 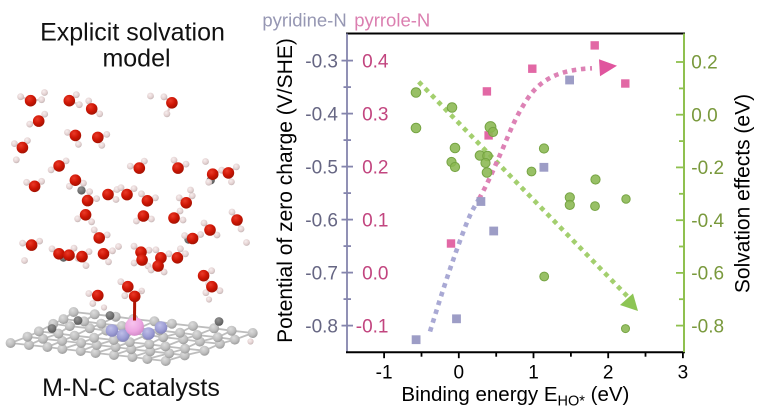 I want to click on svg-text: Binding energy EHO* (eV), so click(x=515, y=396).